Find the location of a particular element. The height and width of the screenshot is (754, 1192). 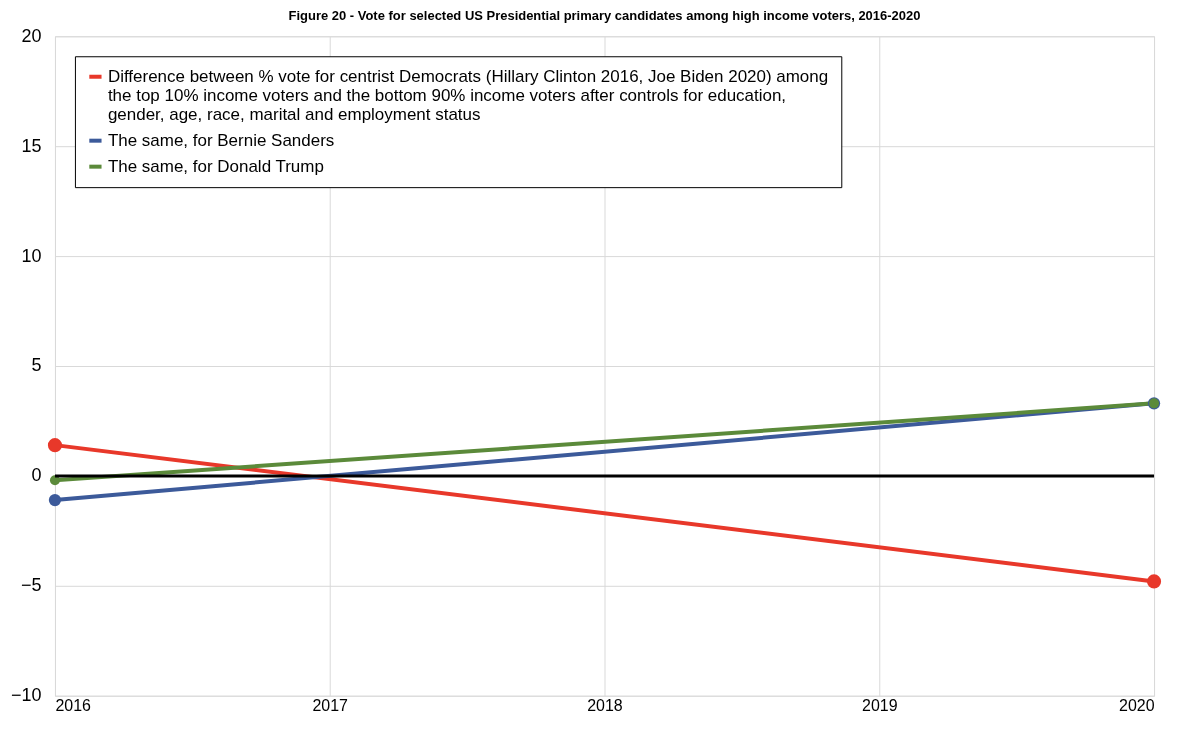

legend-label: The same, for Donald Trump is located at coordinates (215, 166).